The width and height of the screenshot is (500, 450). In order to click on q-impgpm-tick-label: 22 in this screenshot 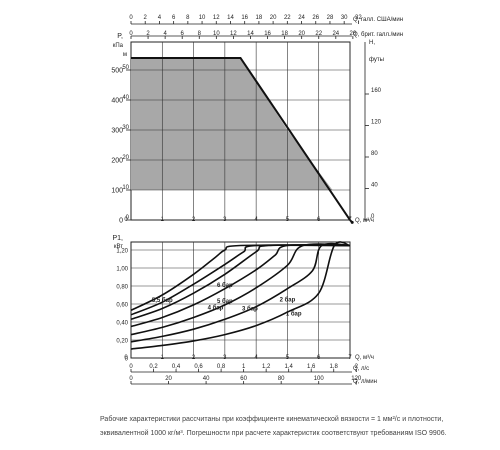, I will do `click(318, 34)`.